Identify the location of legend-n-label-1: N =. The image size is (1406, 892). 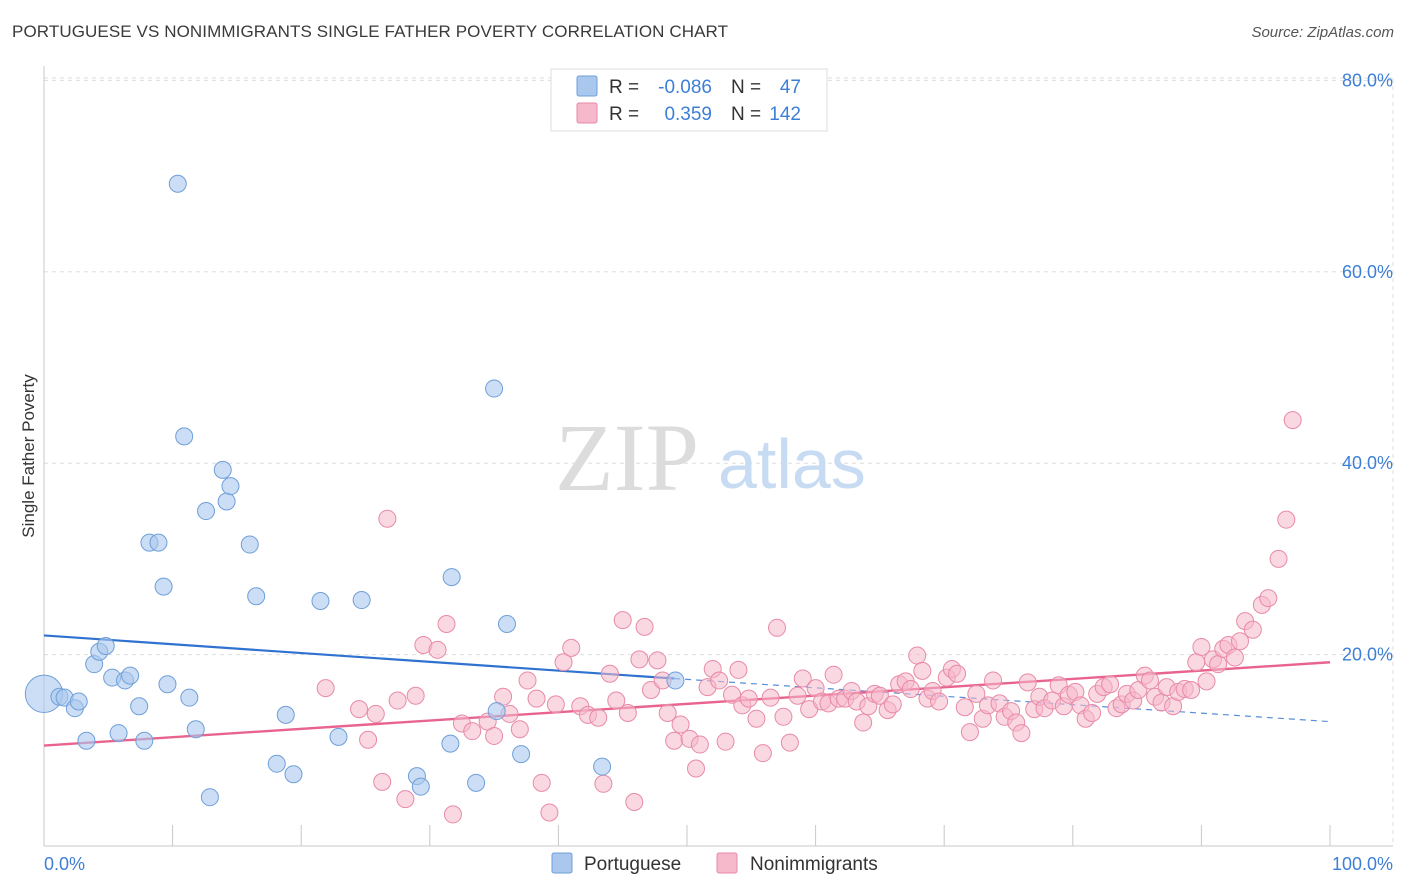
(746, 87).